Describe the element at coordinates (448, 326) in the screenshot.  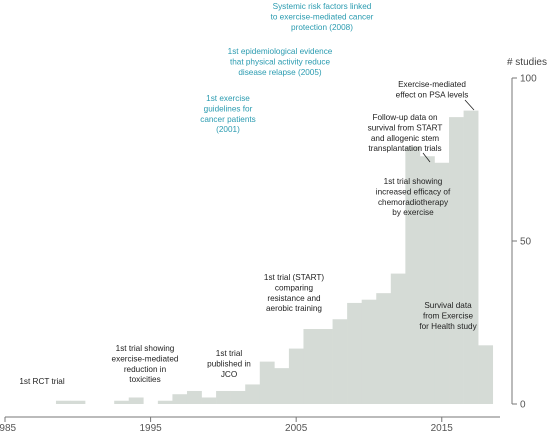
I see `annotation-survival-line-2: for Health study` at that location.